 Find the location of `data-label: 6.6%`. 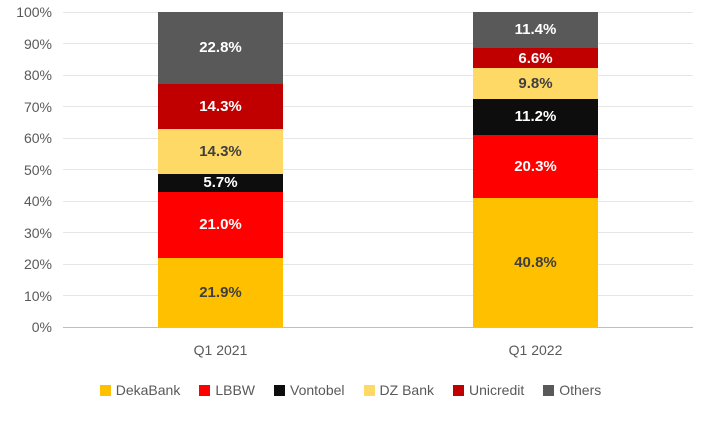

data-label: 6.6% is located at coordinates (535, 58).